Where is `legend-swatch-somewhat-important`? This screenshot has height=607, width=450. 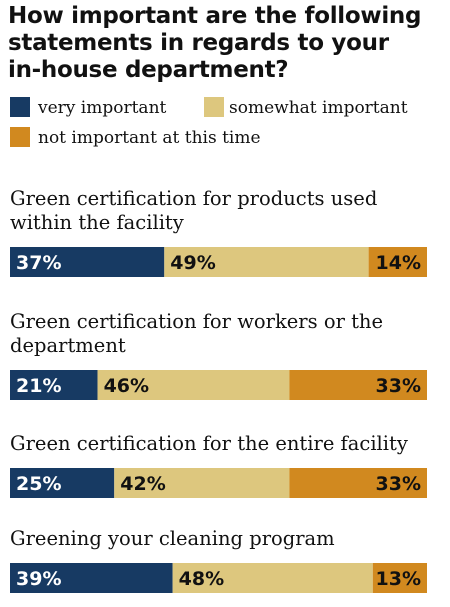 legend-swatch-somewhat-important is located at coordinates (214, 107).